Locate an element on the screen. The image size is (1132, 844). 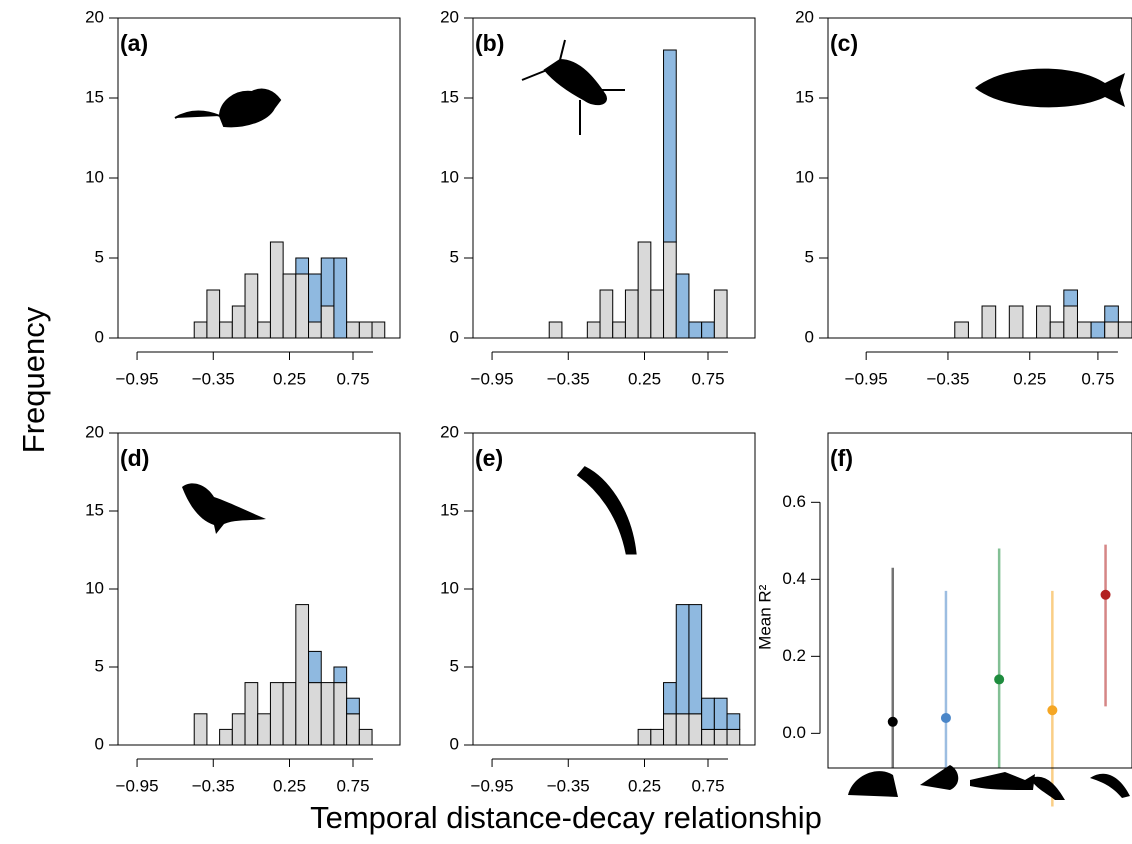
fish-icon is located at coordinates (1050, 88).